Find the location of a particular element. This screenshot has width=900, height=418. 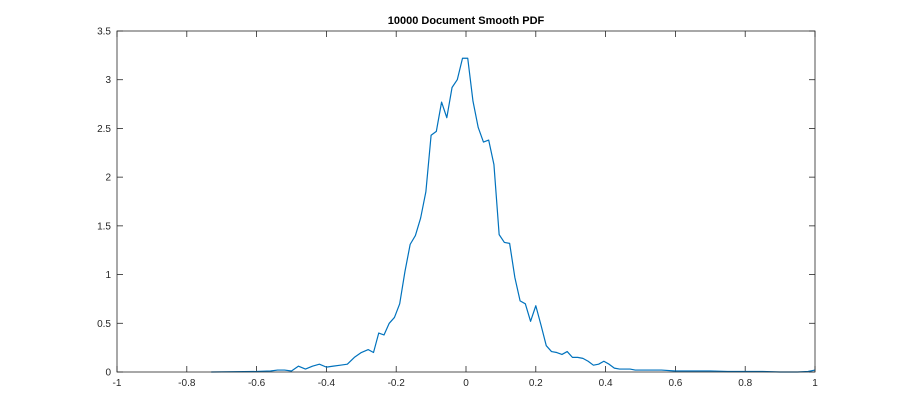

y-tick-label: 3.5 is located at coordinates (104, 32).